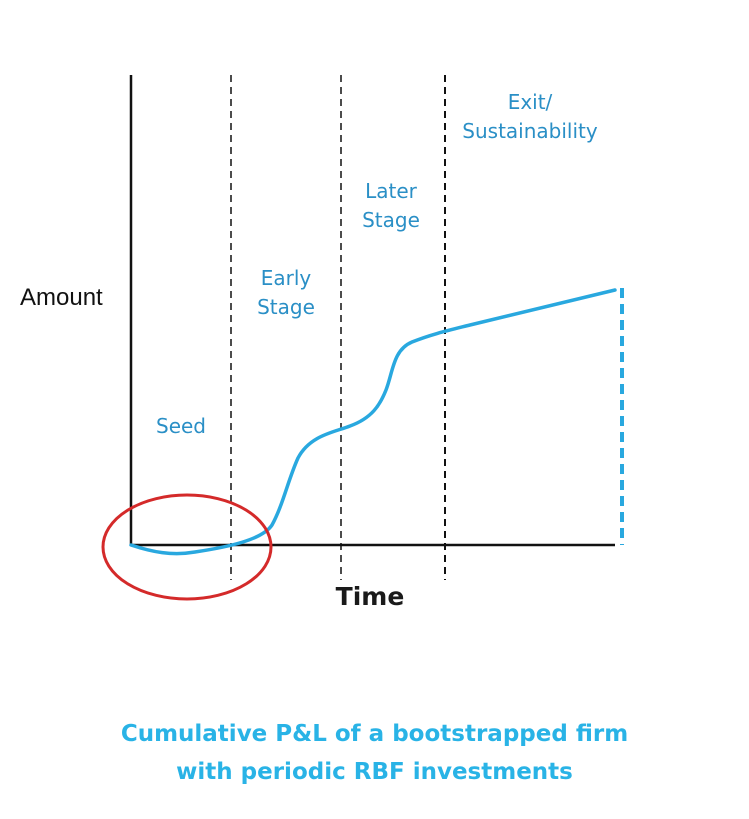 This screenshot has height=819, width=749. I want to click on caption-line-1: Cumulative P&L of a bootstrapped firm, so click(374, 734).